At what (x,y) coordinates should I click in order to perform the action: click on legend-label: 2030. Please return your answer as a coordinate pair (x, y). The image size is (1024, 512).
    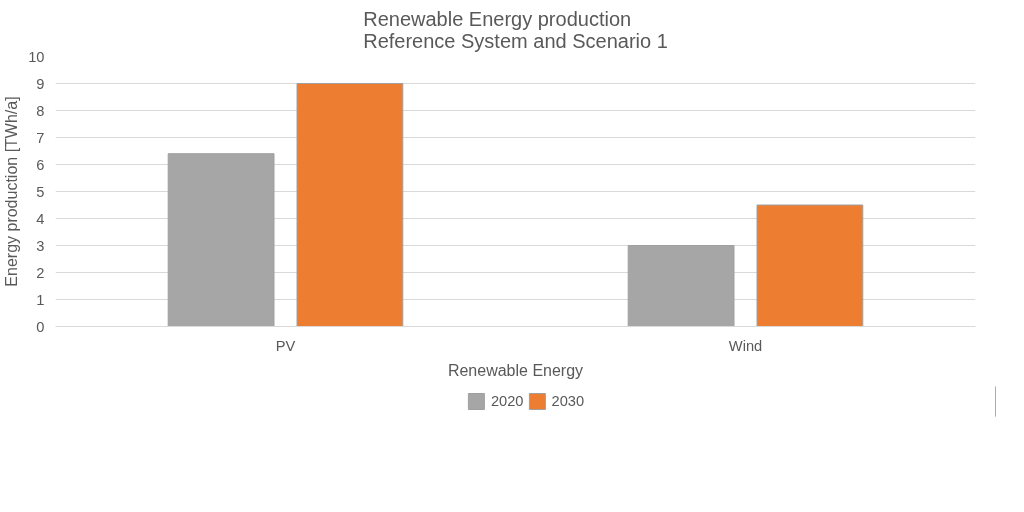
    Looking at the image, I should click on (568, 401).